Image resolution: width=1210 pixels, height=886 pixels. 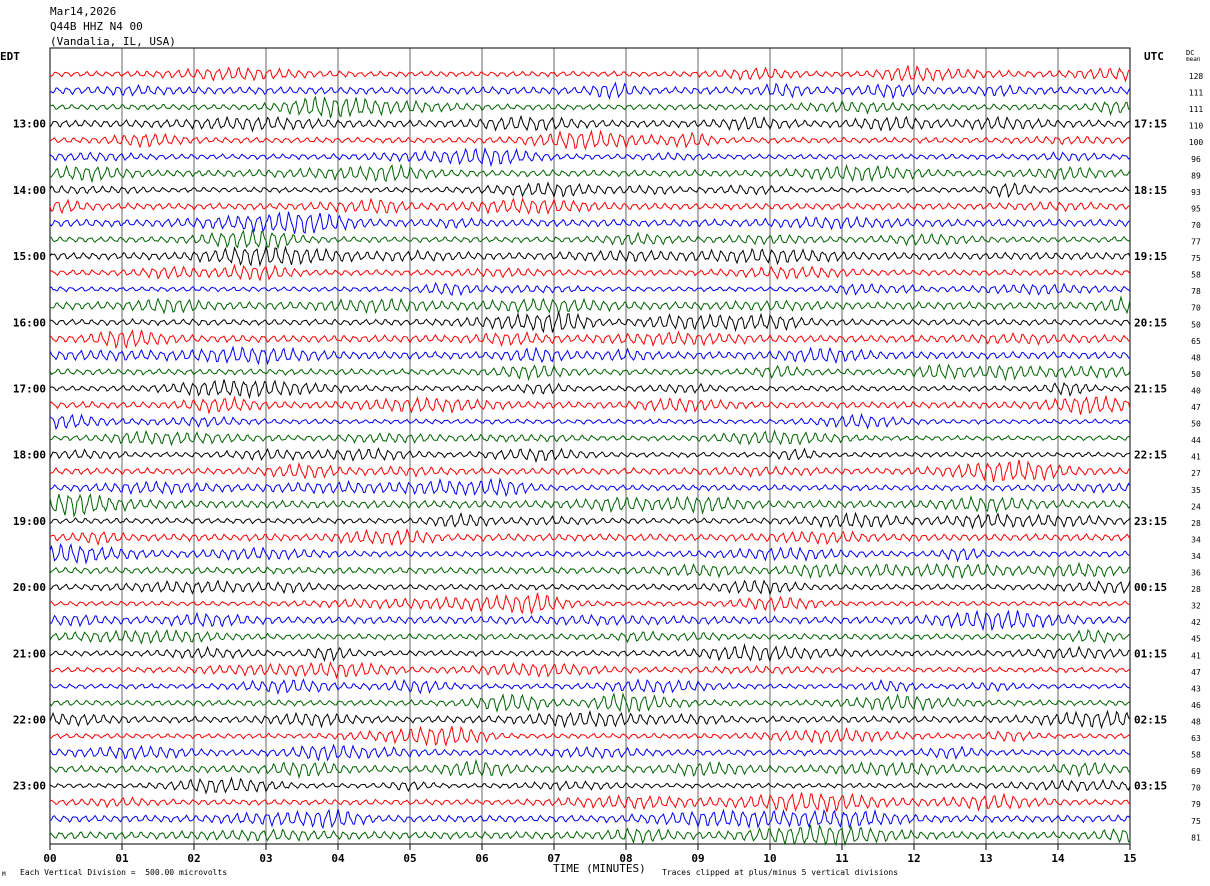 What do you see at coordinates (1150, 124) in the screenshot?
I see `right-hour-label: 17:15` at bounding box center [1150, 124].